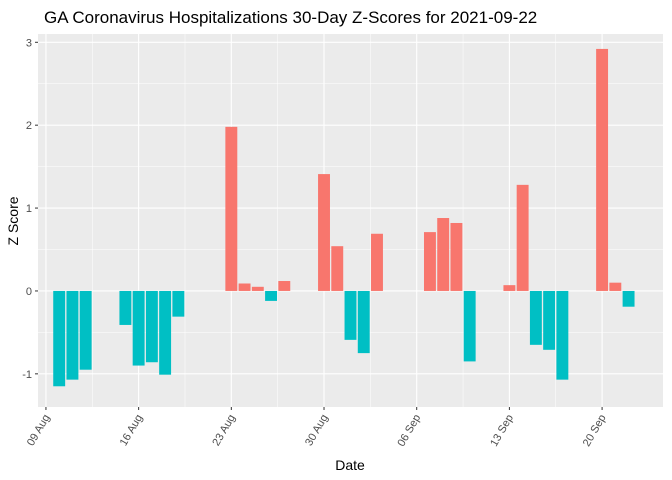 The width and height of the screenshot is (672, 480). Describe the element at coordinates (224, 431) in the screenshot. I see `x-tick-label: 23 Aug` at that location.